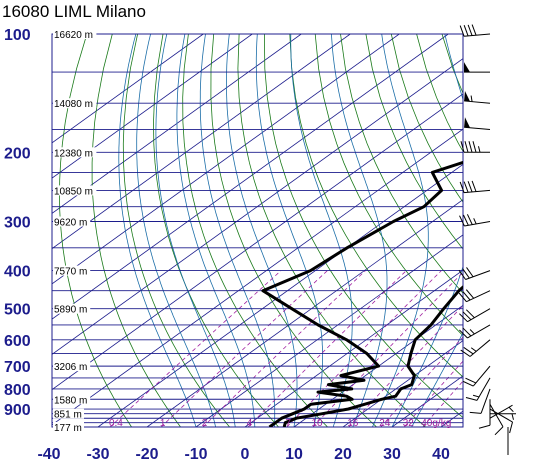  Describe the element at coordinates (48, 454) in the screenshot. I see `temperature-tick-label: -40` at that location.